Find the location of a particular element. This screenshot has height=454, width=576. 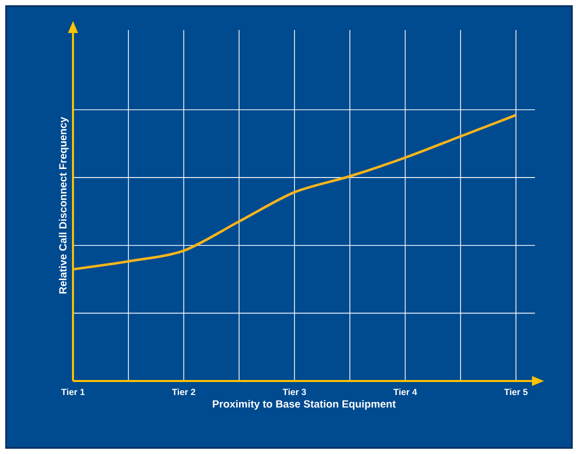

y-axis-title: Relative Call Disconnect Frequency is located at coordinates (63, 205).